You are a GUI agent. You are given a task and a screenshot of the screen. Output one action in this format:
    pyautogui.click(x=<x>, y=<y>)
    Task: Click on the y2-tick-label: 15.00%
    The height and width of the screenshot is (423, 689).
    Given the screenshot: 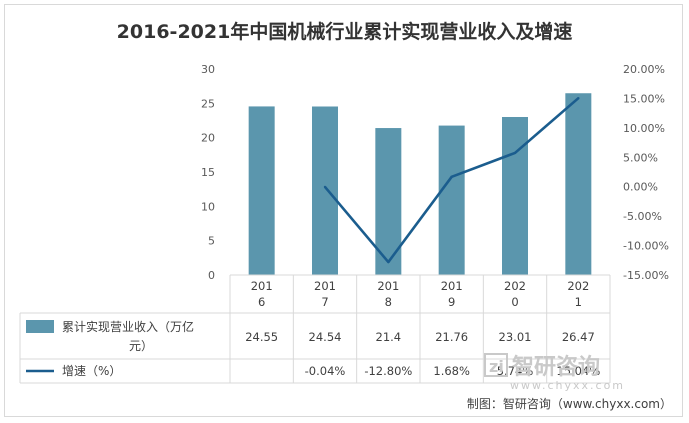 What is the action you would take?
    pyautogui.click(x=644, y=98)
    